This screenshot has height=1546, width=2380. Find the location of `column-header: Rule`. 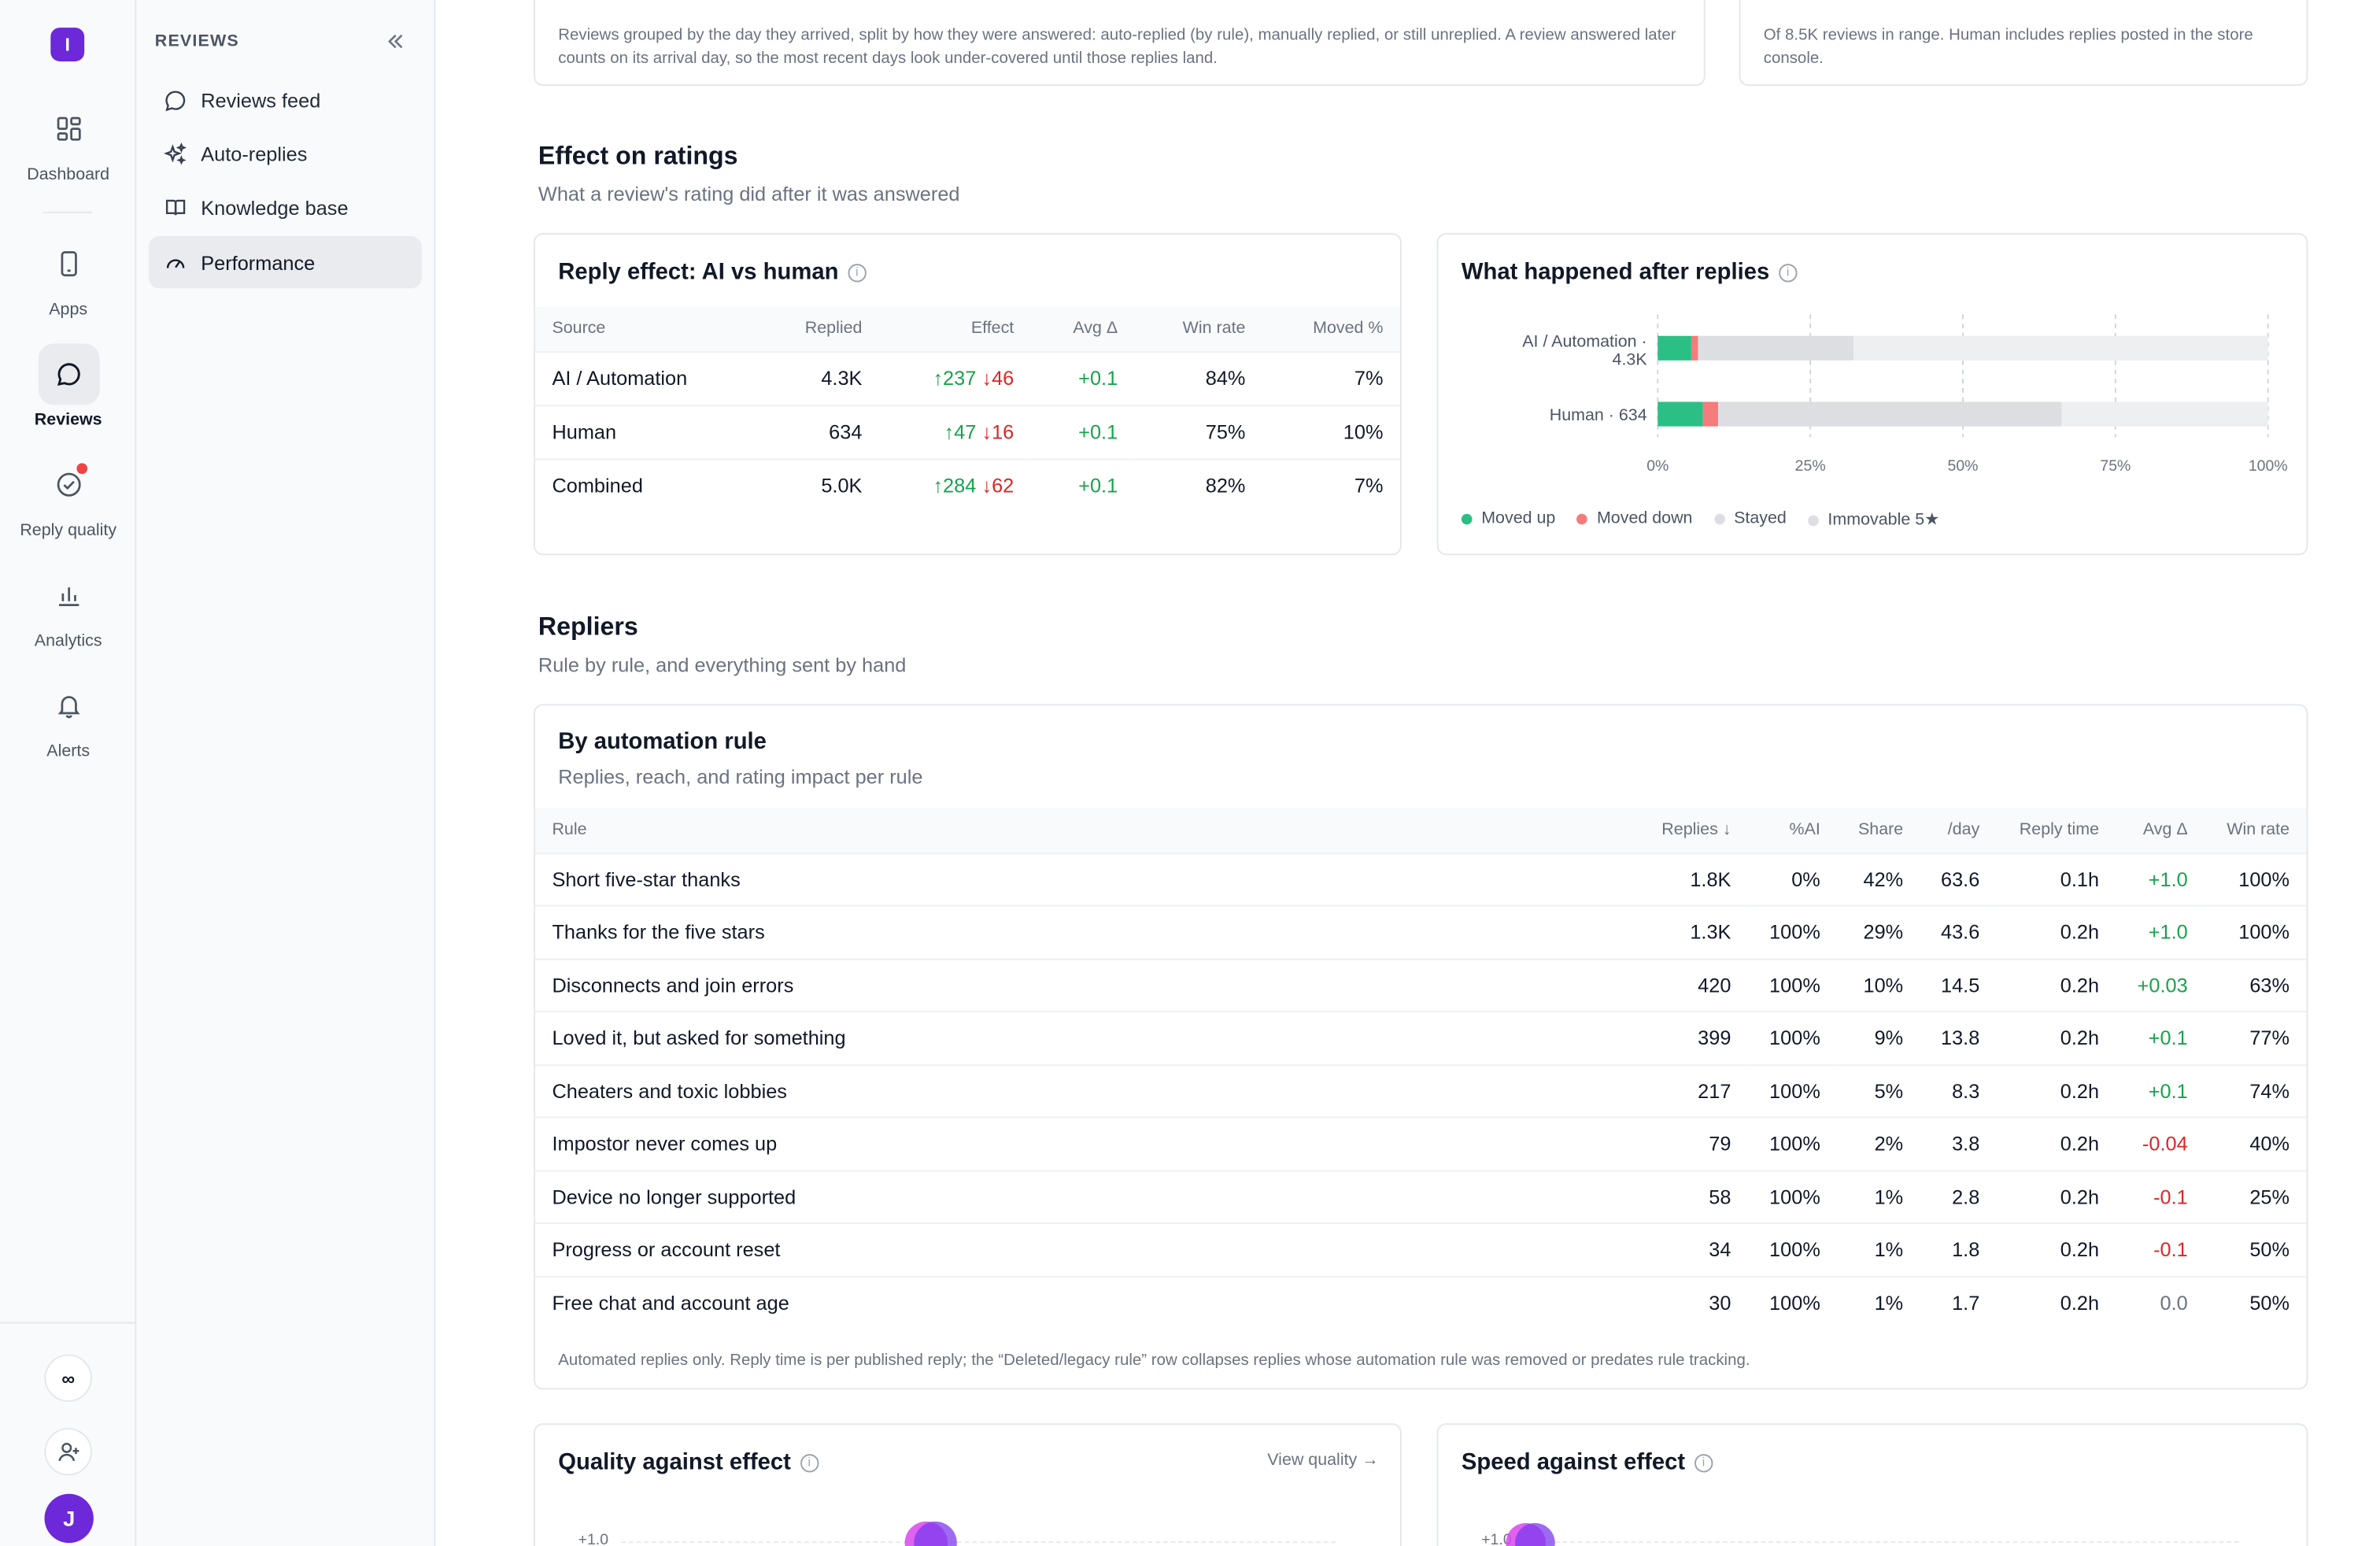

column-header: Rule is located at coordinates (1087, 831).